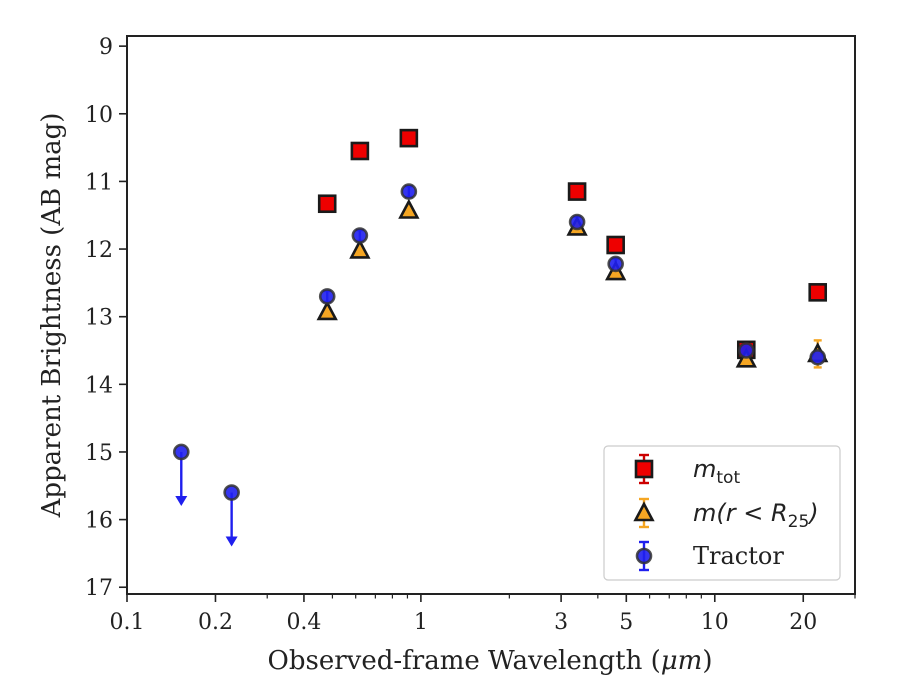 The width and height of the screenshot is (900, 700). What do you see at coordinates (561, 622) in the screenshot?
I see `x-tick-label-4: 3` at bounding box center [561, 622].